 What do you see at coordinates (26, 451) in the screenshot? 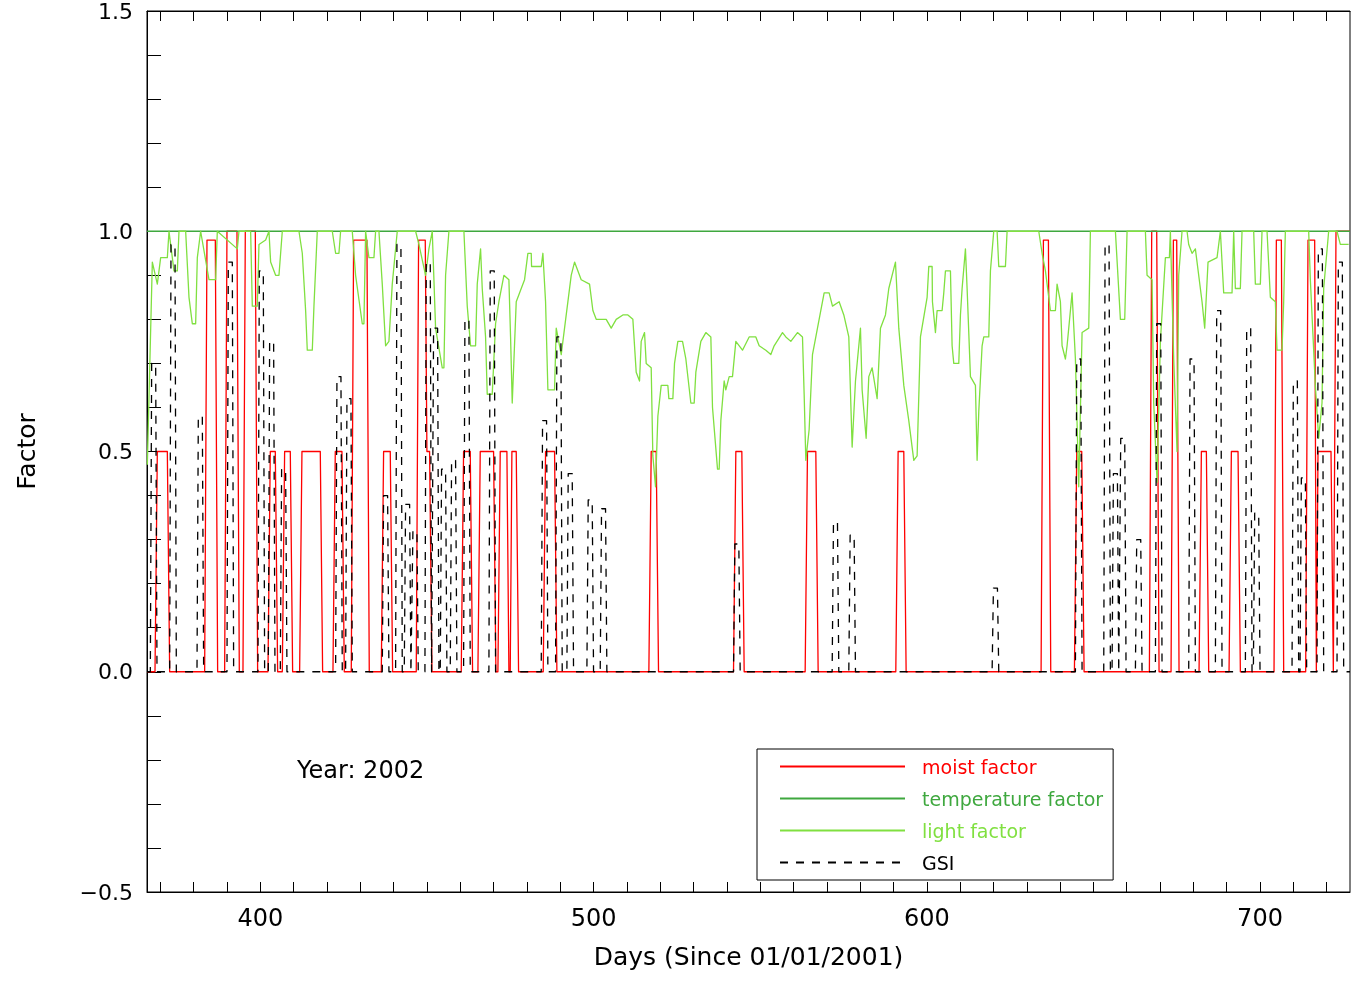
I see `y-axis-title: Factor` at bounding box center [26, 451].